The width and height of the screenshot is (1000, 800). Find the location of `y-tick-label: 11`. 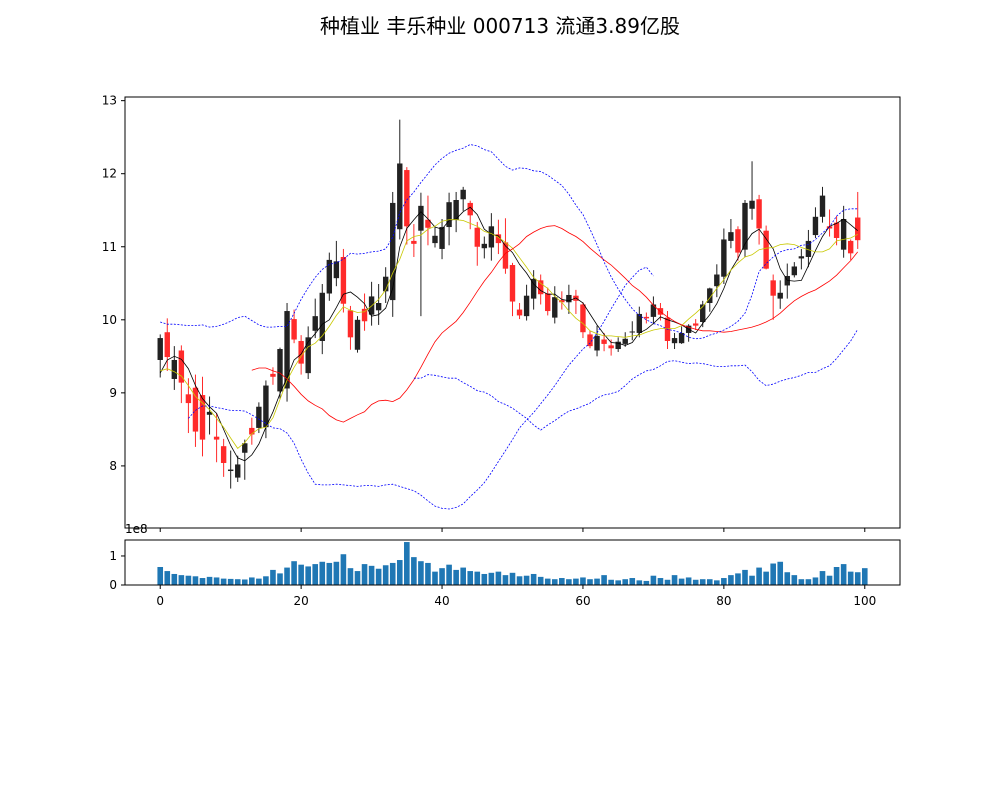

y-tick-label: 11 is located at coordinates (109, 247).